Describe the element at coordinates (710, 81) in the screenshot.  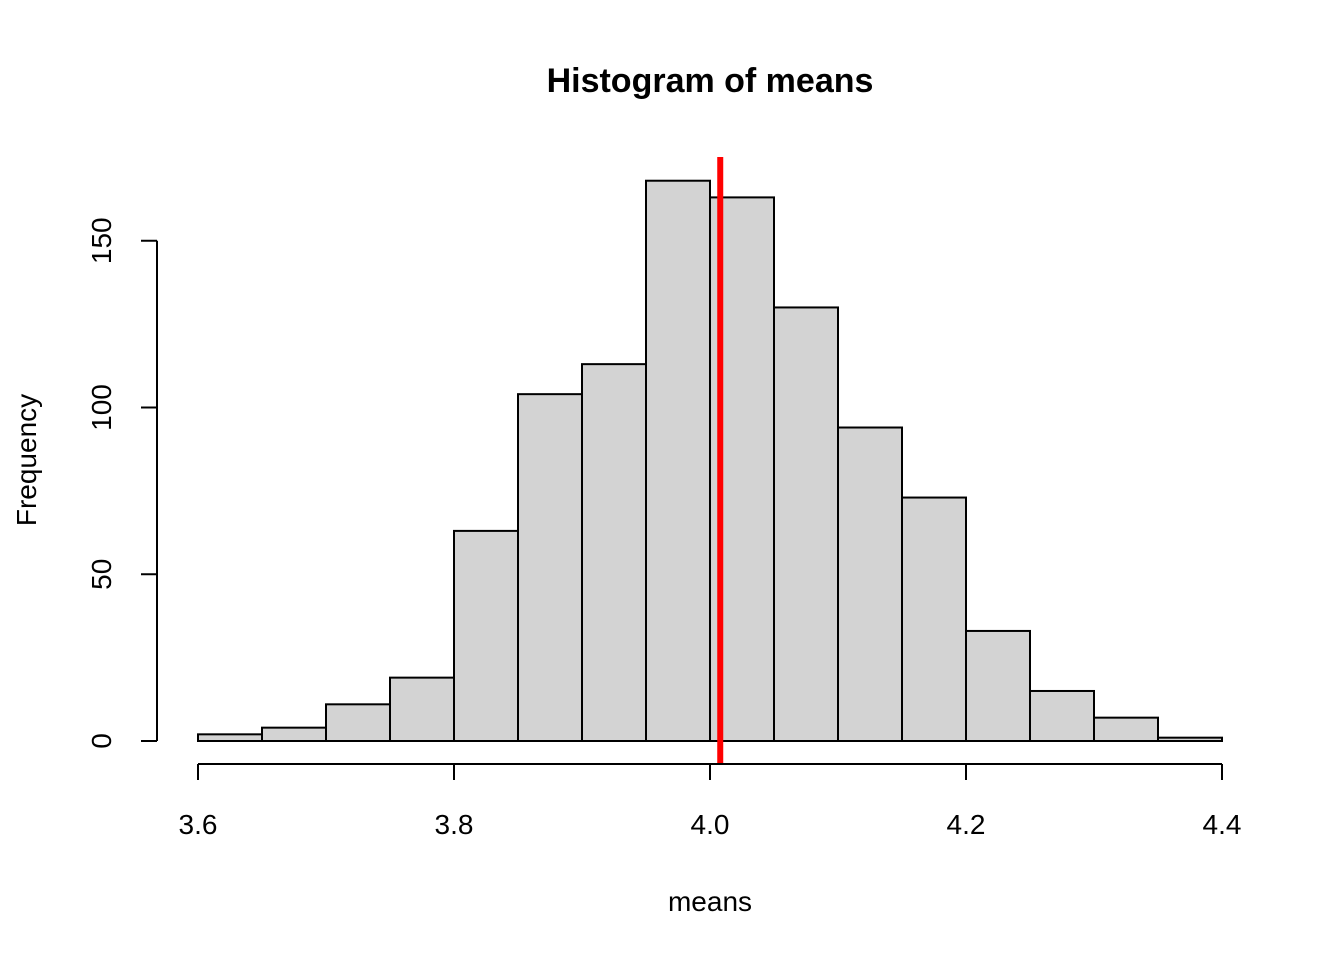
I see `chart-title: Histogram of means` at that location.